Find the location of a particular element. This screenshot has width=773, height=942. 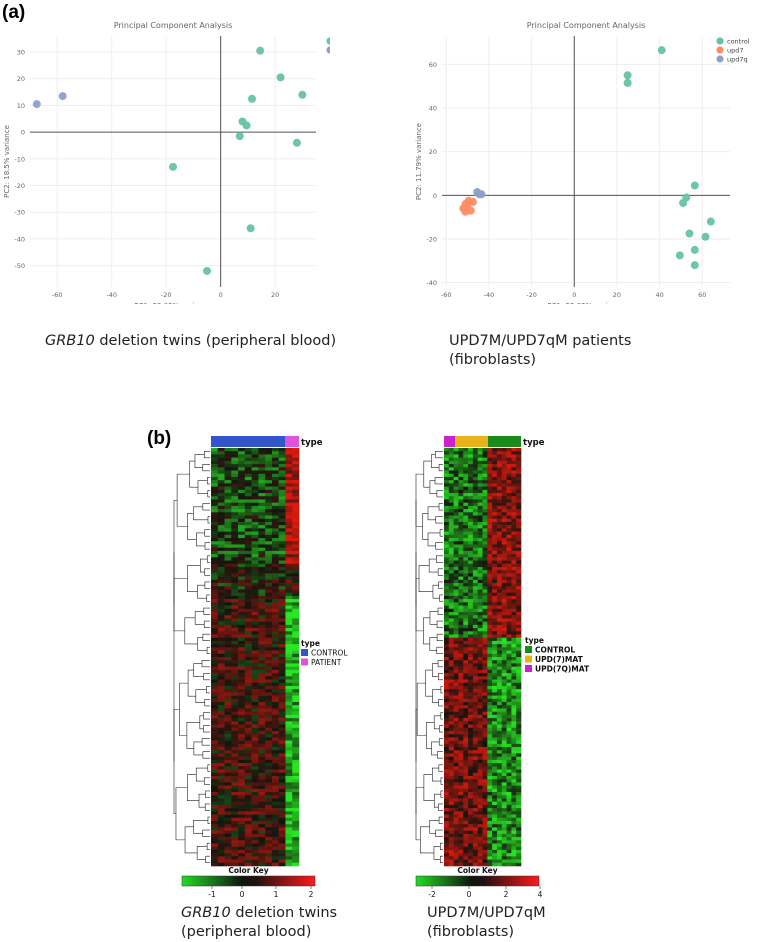

legend-label: UPD(7Q)MAT is located at coordinates (562, 669).